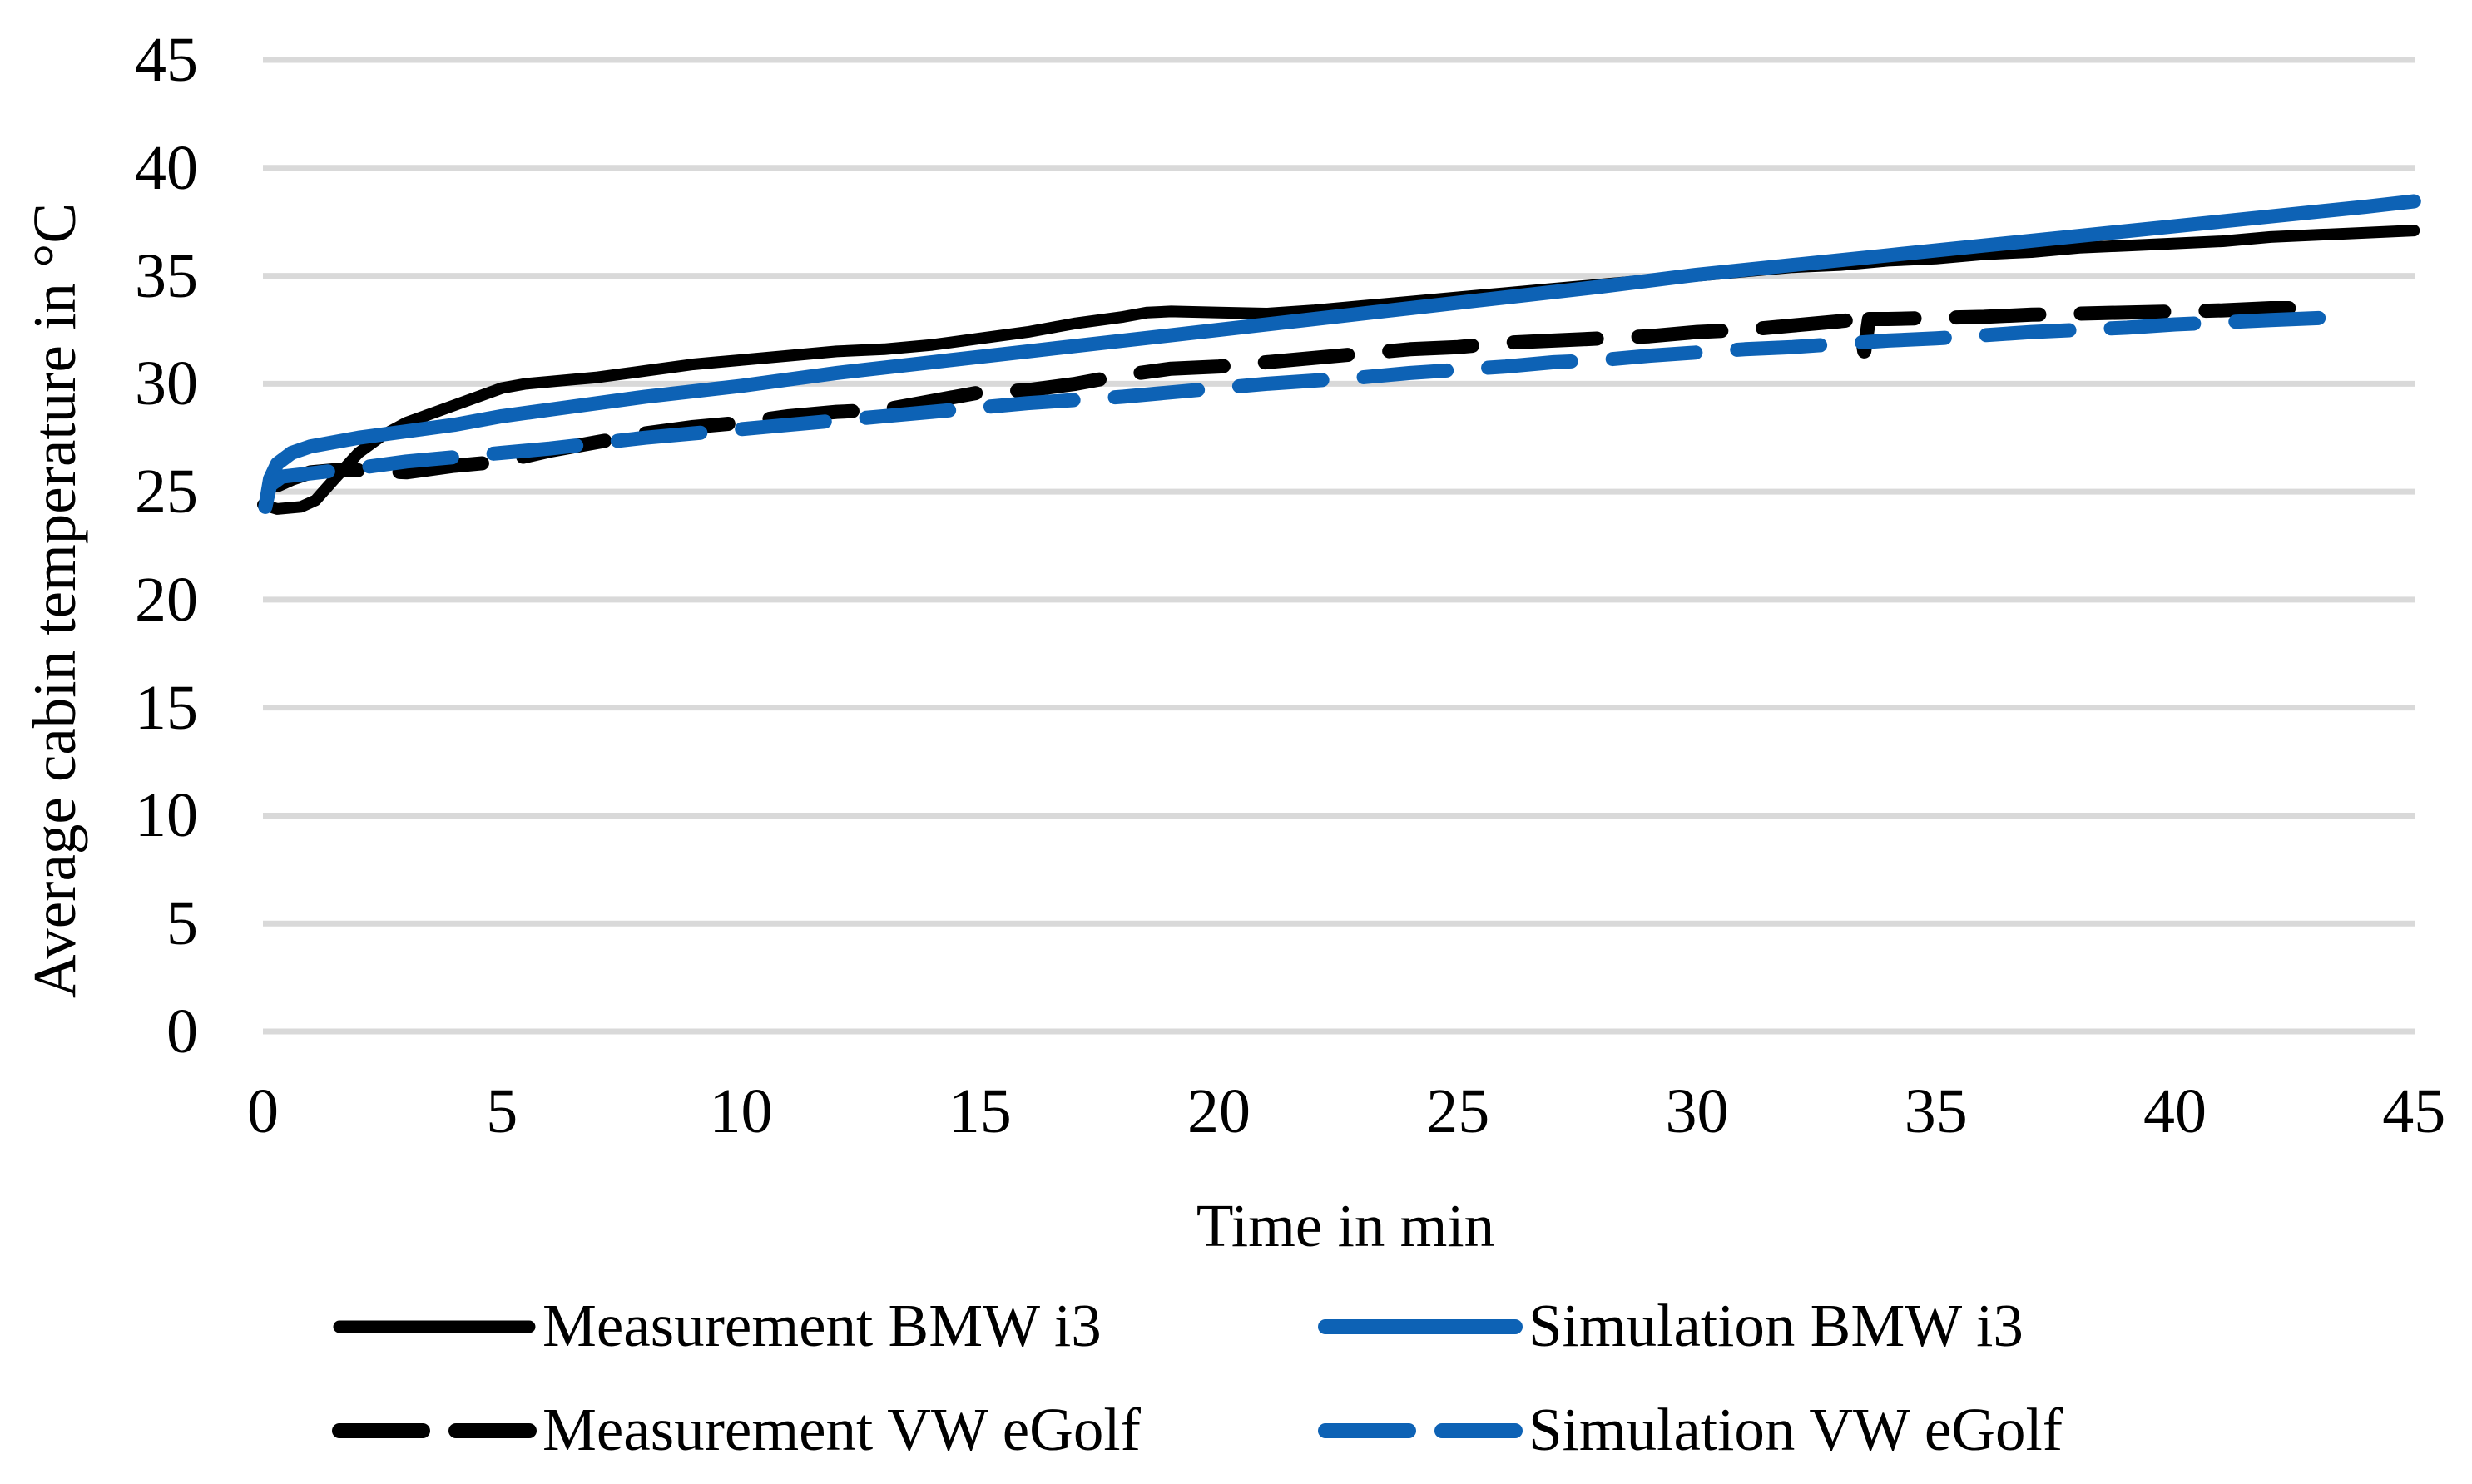  What do you see at coordinates (166, 167) in the screenshot?
I see `y-tick-label-40: 40` at bounding box center [166, 167].